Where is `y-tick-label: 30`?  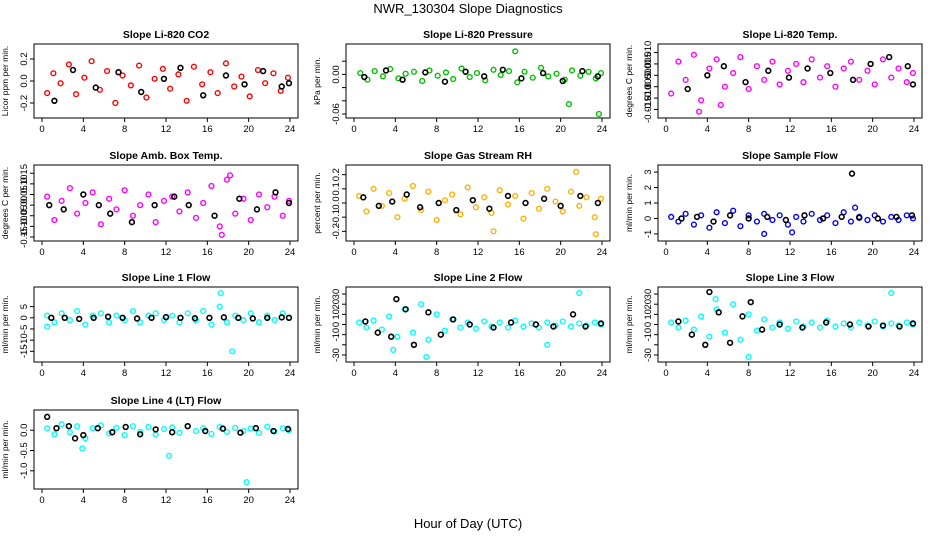
y-tick-label: 30 is located at coordinates (336, 294).